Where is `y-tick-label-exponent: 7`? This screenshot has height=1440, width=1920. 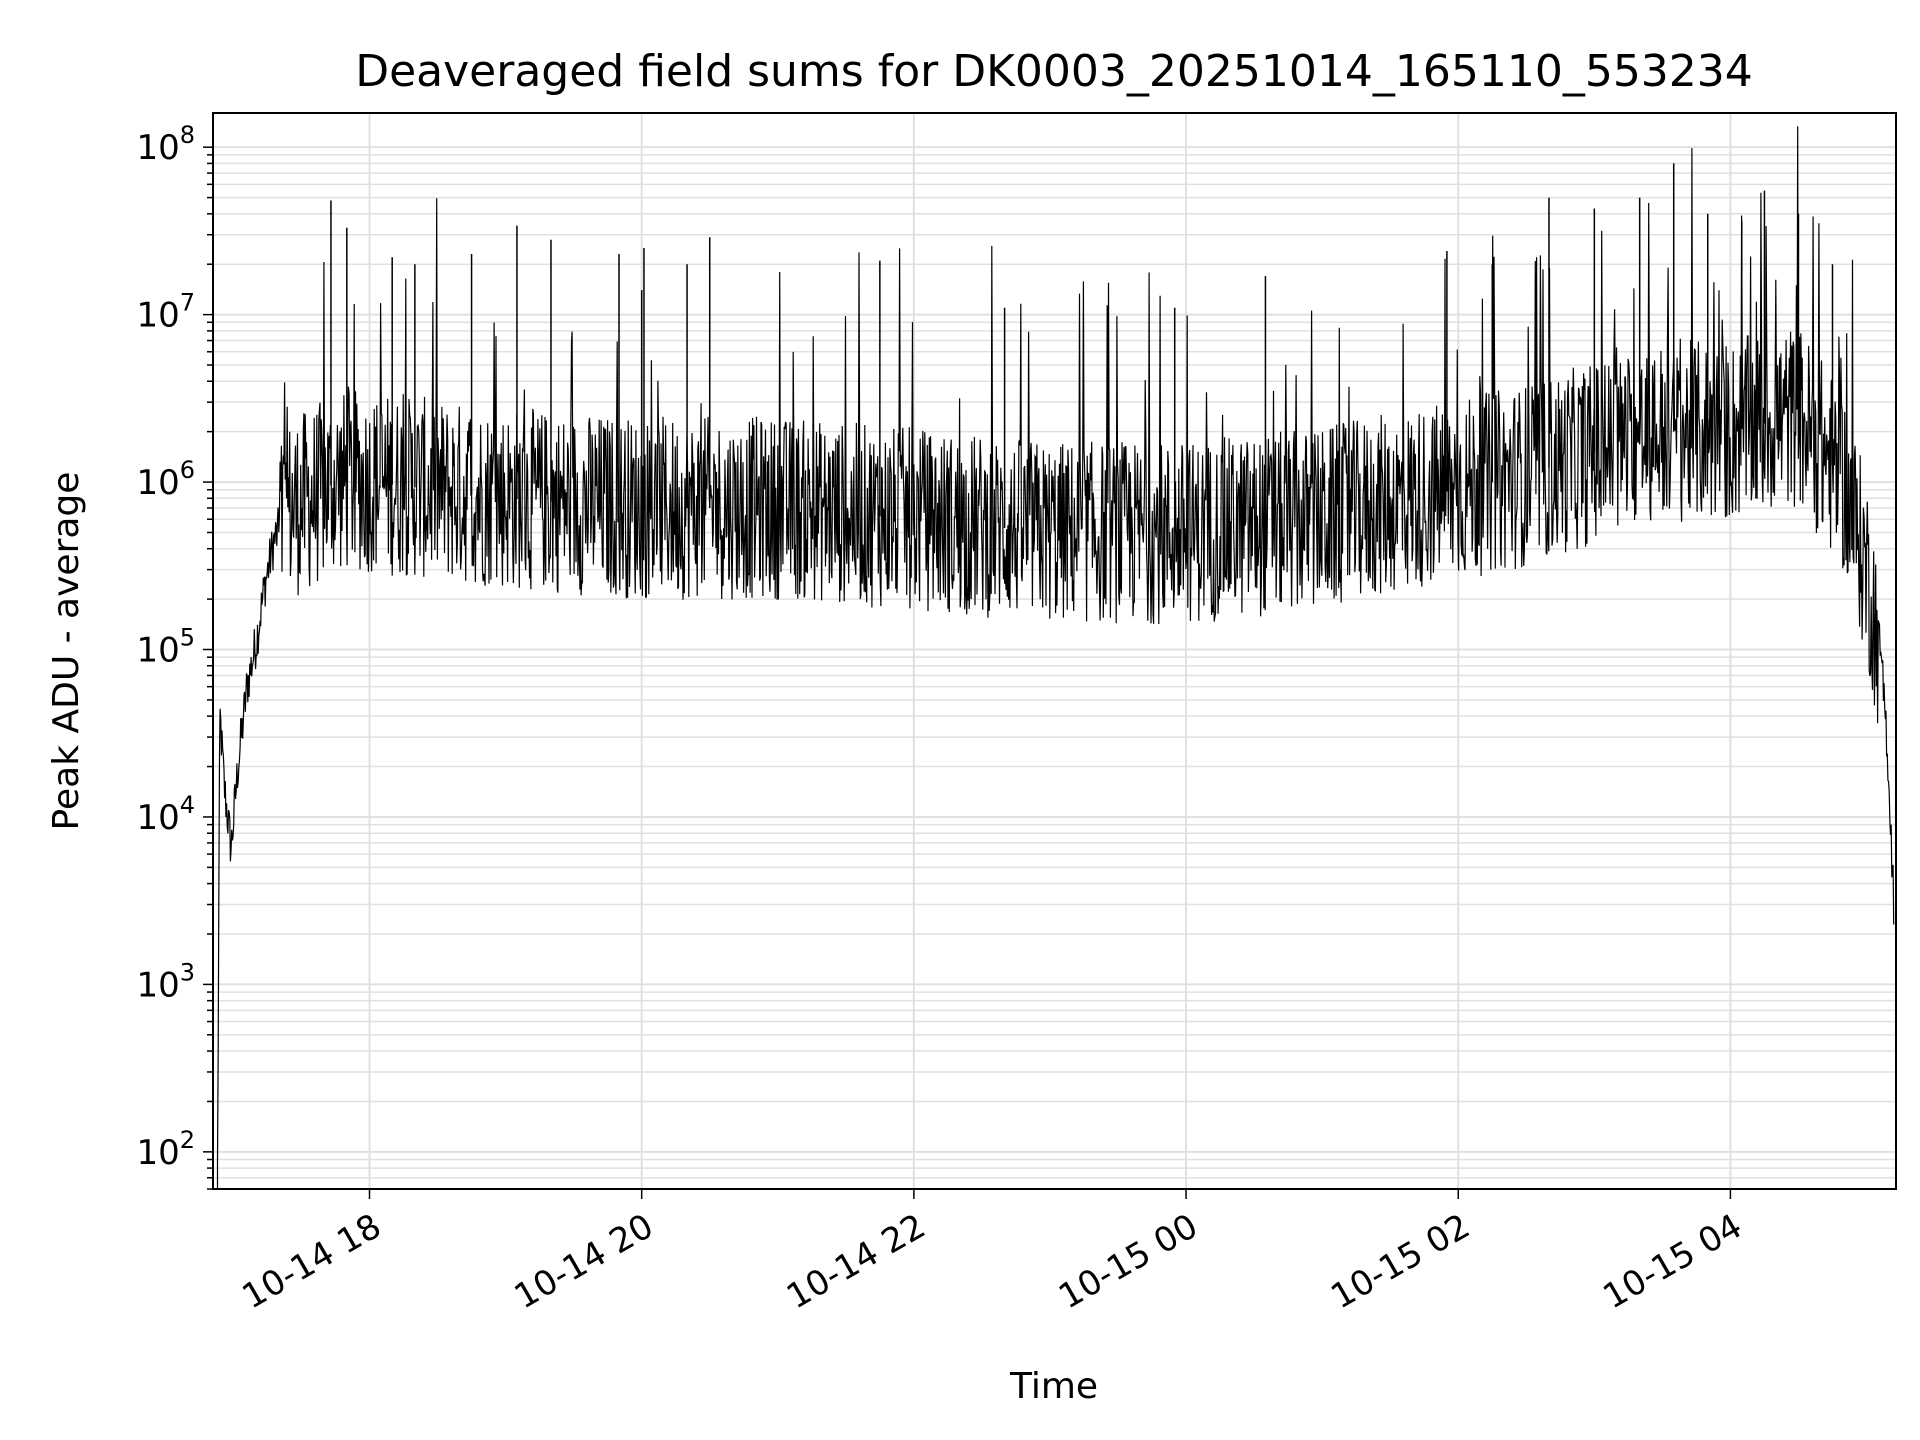
y-tick-label-exponent: 7 is located at coordinates (187, 303).